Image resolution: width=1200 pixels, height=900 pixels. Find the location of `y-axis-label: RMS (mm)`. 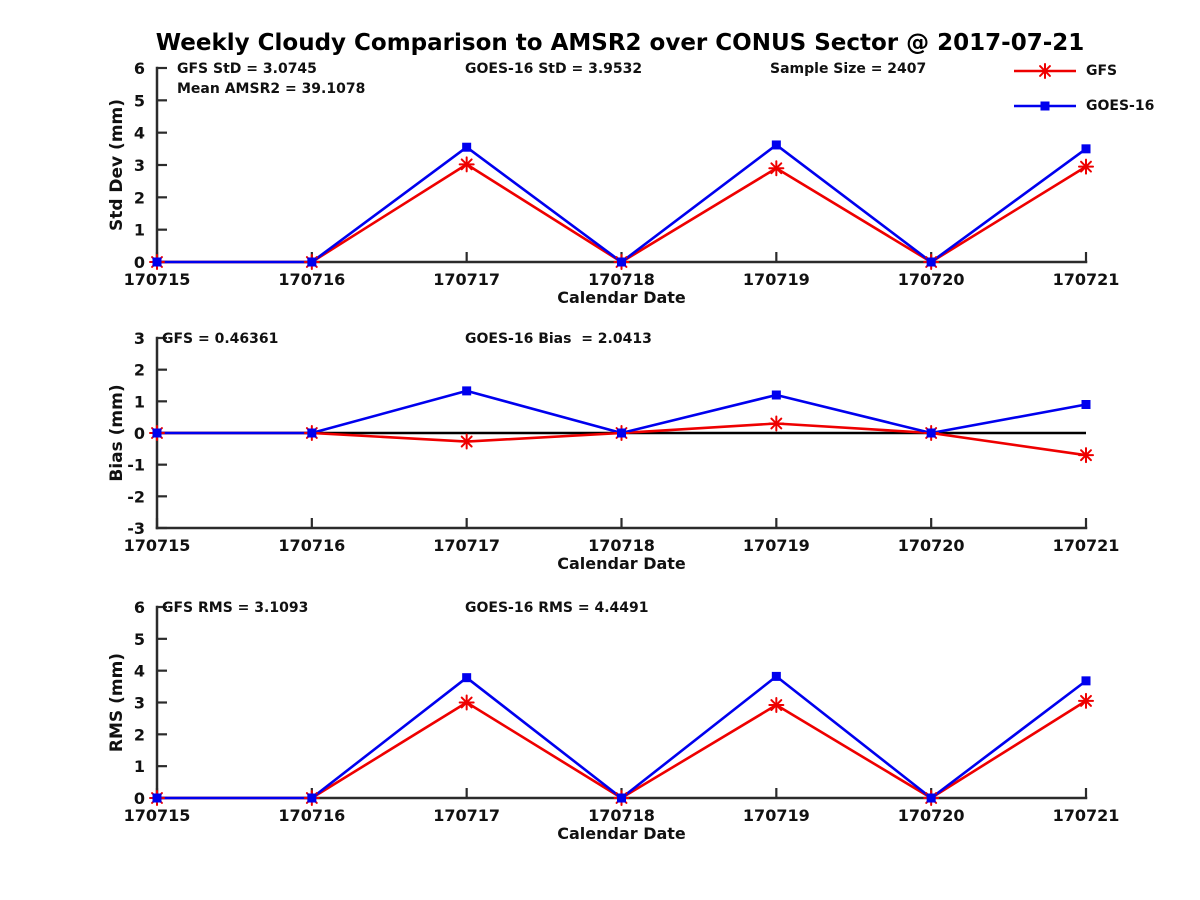

y-axis-label: RMS (mm) is located at coordinates (117, 702).